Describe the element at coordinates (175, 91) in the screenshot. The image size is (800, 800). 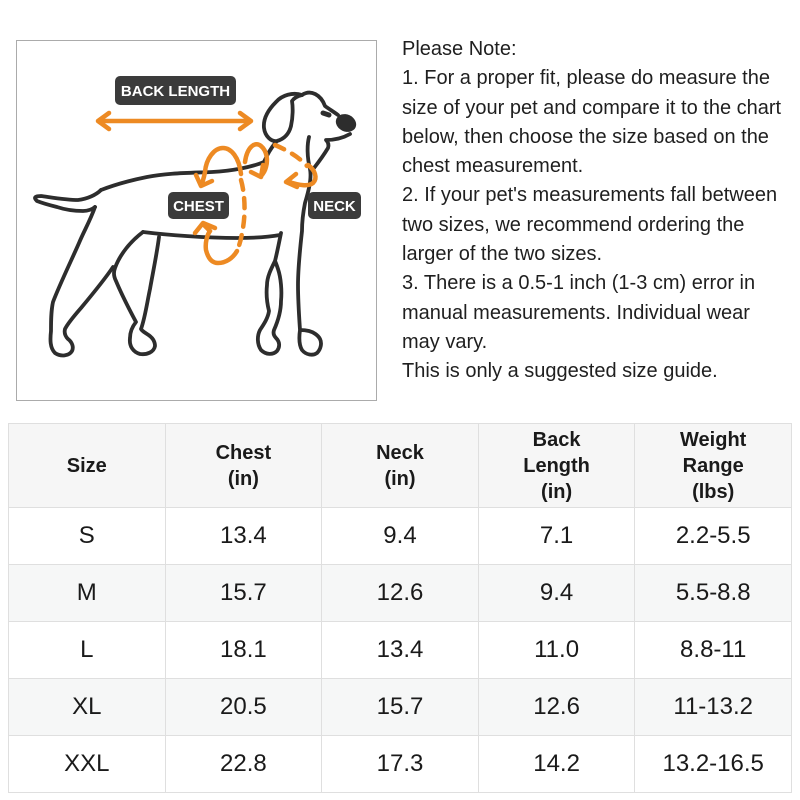
I see `svg-text: BACK LENGTH` at that location.